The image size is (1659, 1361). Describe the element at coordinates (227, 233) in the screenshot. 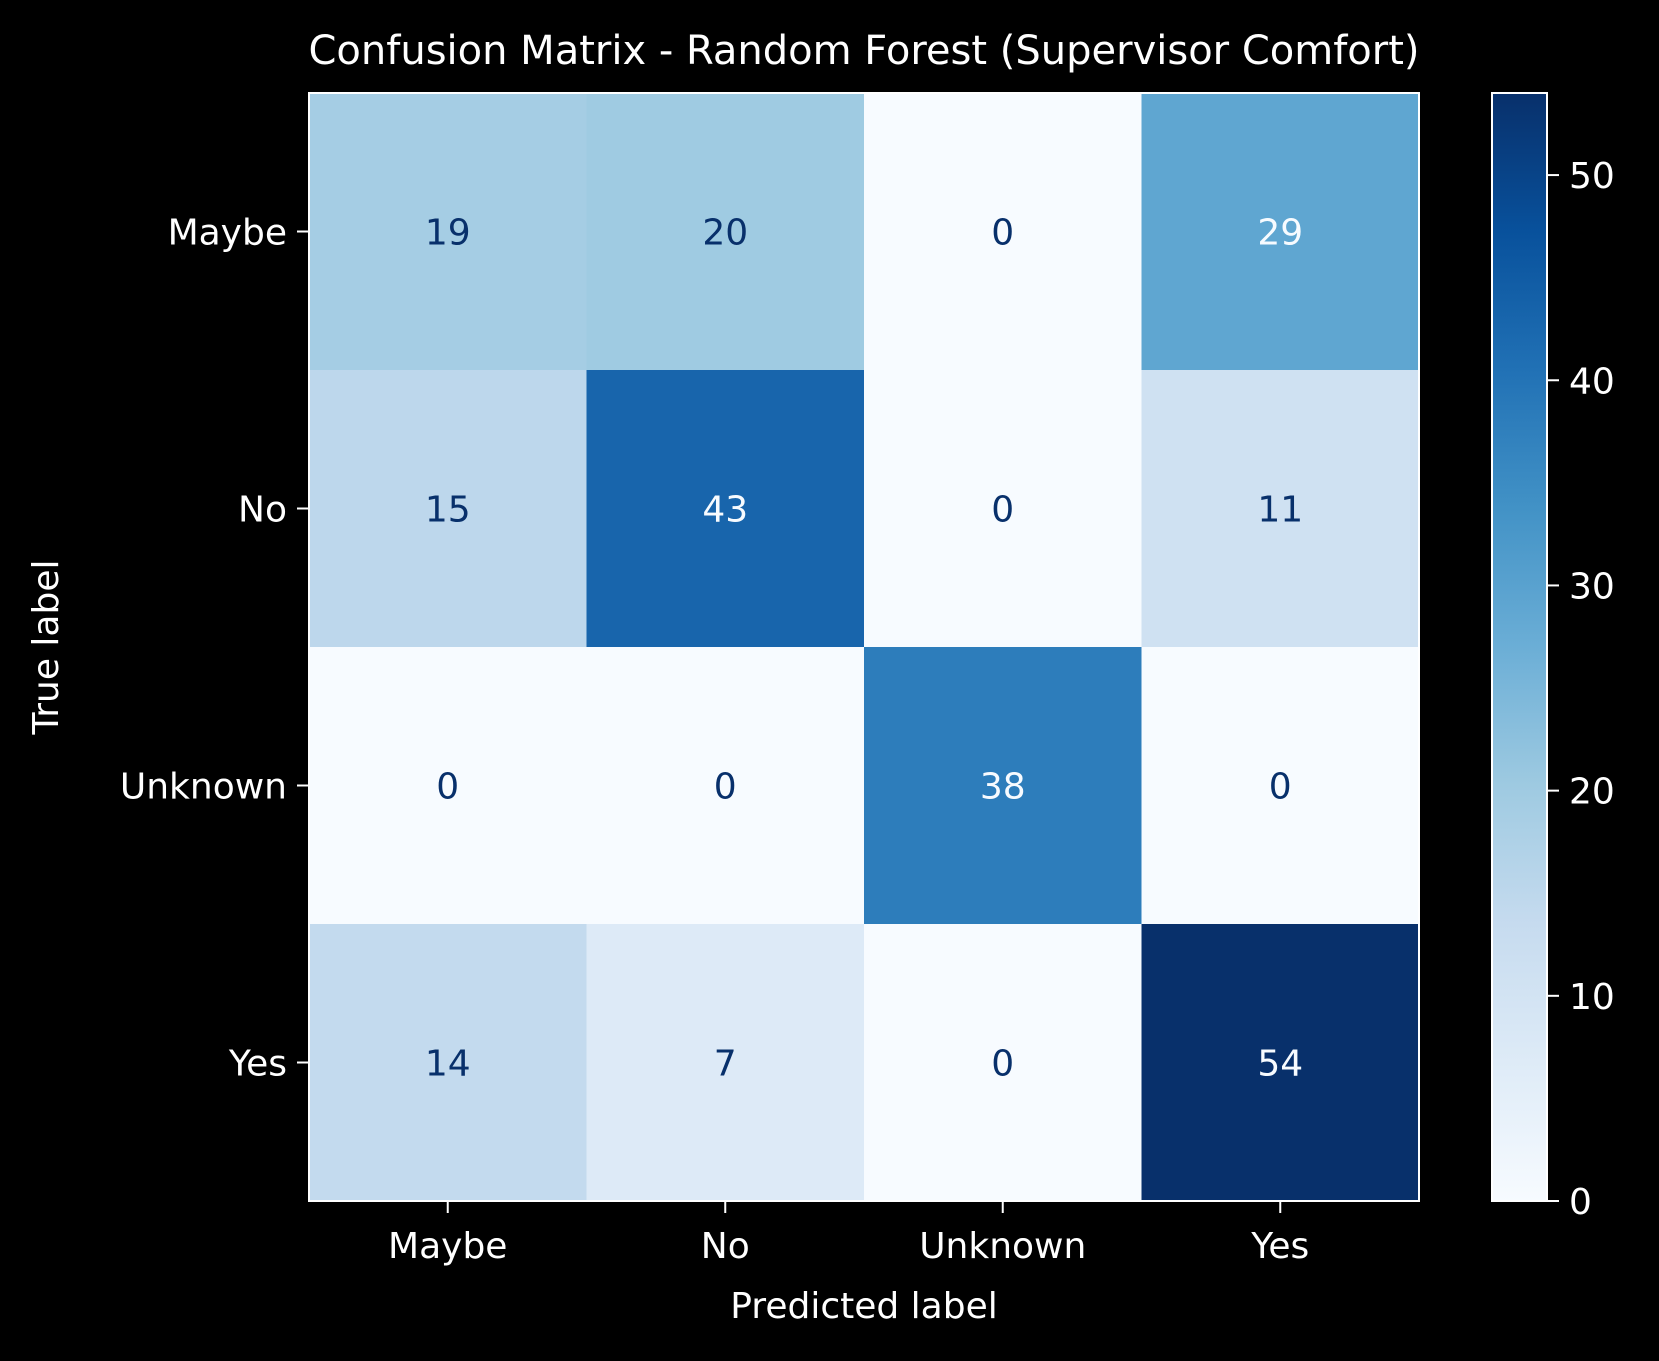

I see `y-tick-label: Maybe` at that location.